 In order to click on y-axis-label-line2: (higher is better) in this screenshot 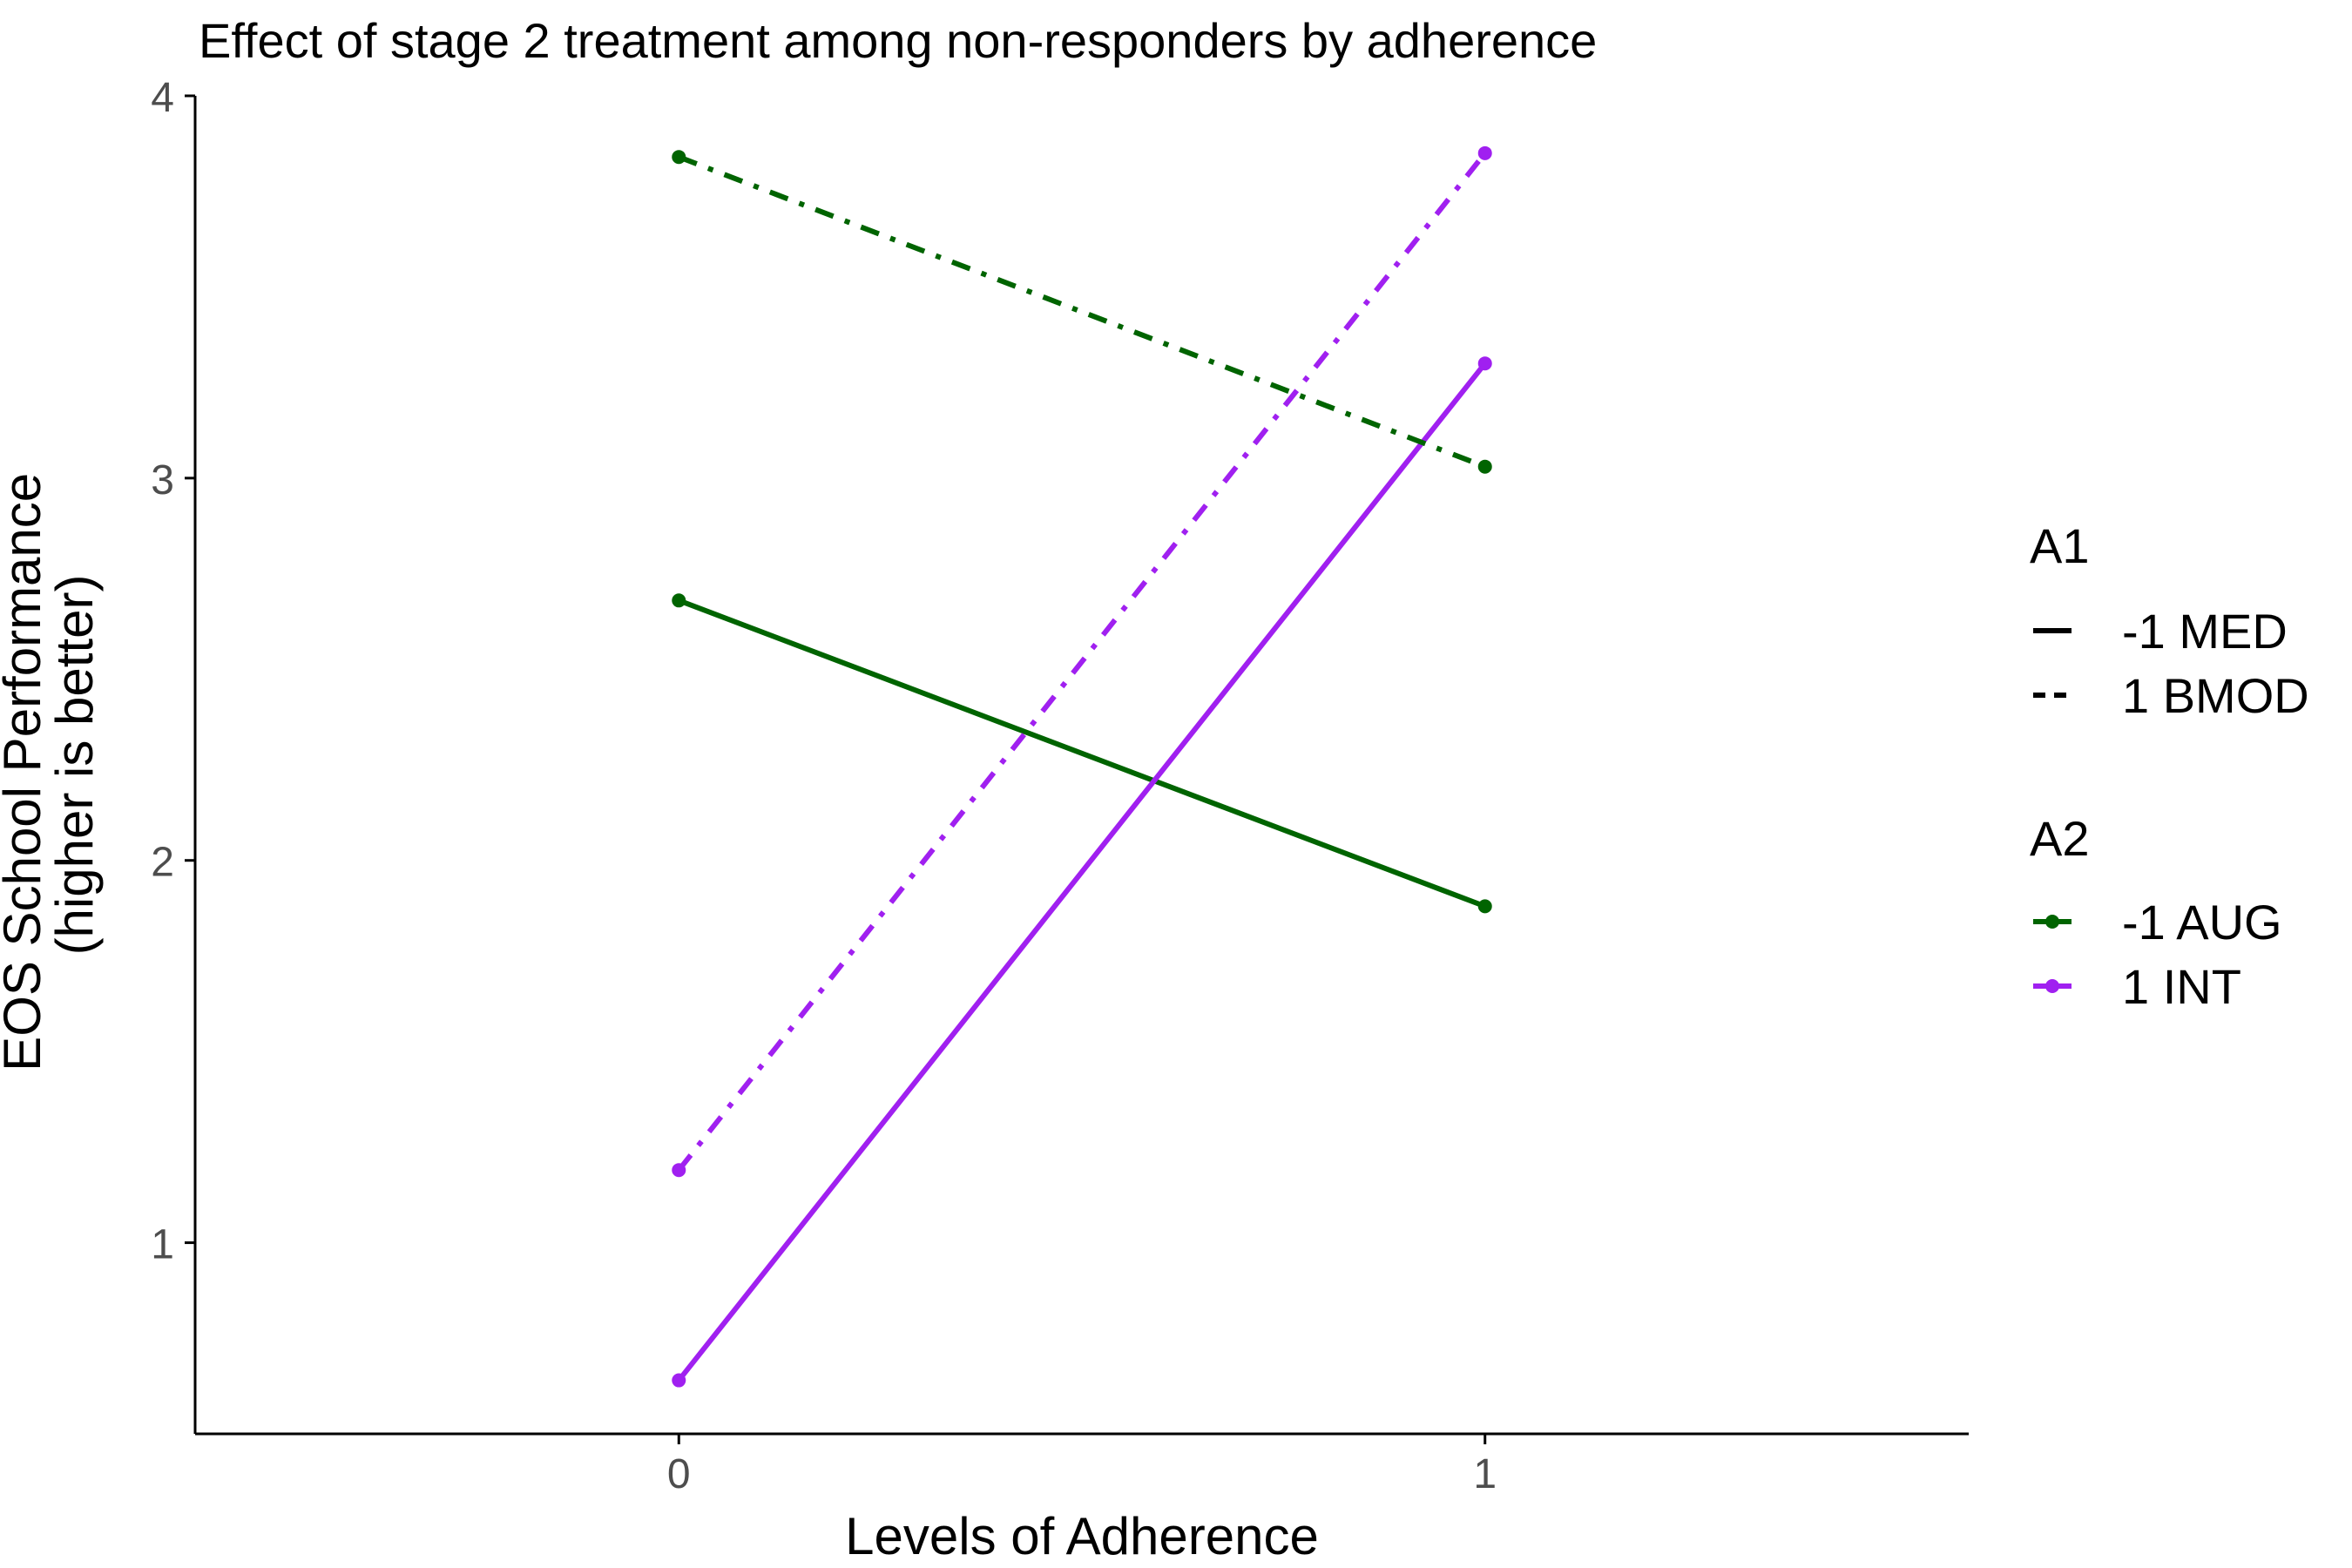, I will do `click(74, 766)`.